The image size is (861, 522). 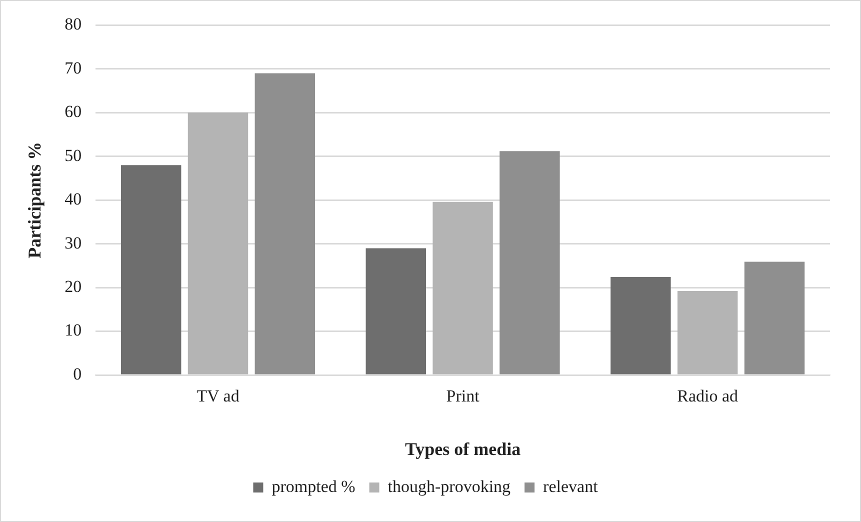 What do you see at coordinates (77, 374) in the screenshot?
I see `y-tick-label: 0` at bounding box center [77, 374].